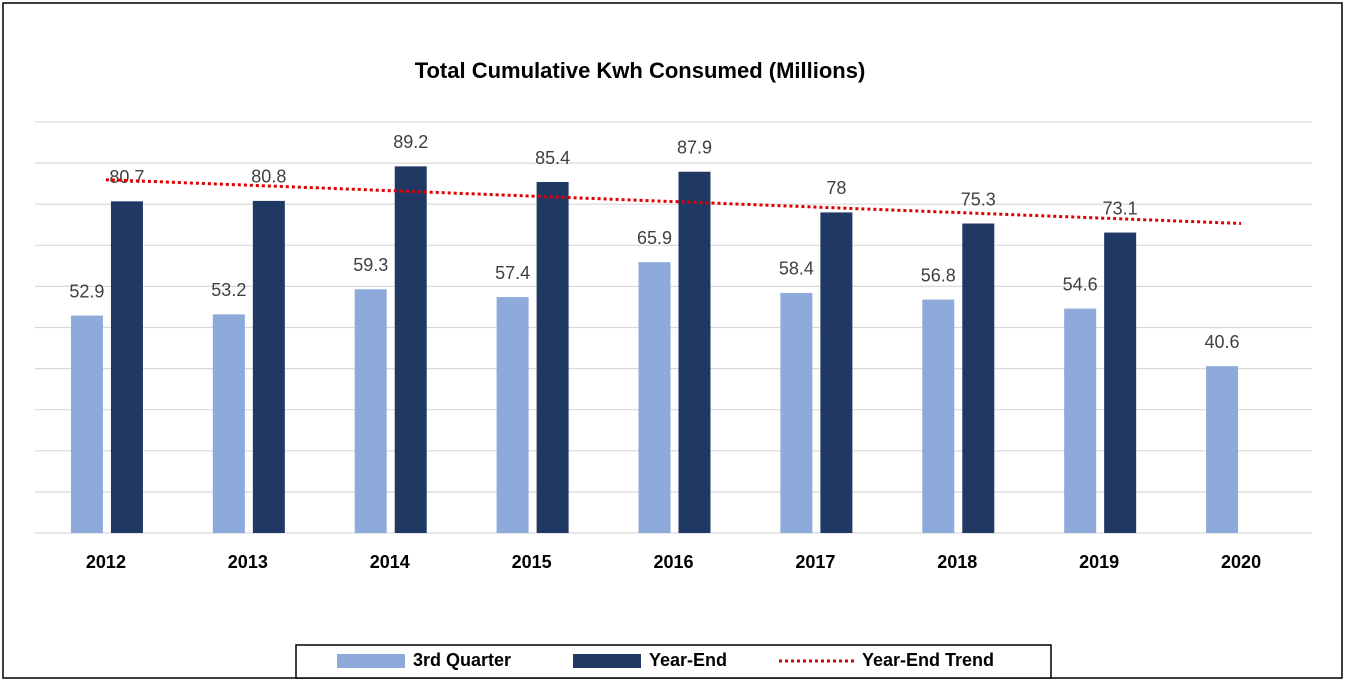 This screenshot has width=1346, height=681. What do you see at coordinates (462, 660) in the screenshot?
I see `legend-label: 3rd Quarter` at bounding box center [462, 660].